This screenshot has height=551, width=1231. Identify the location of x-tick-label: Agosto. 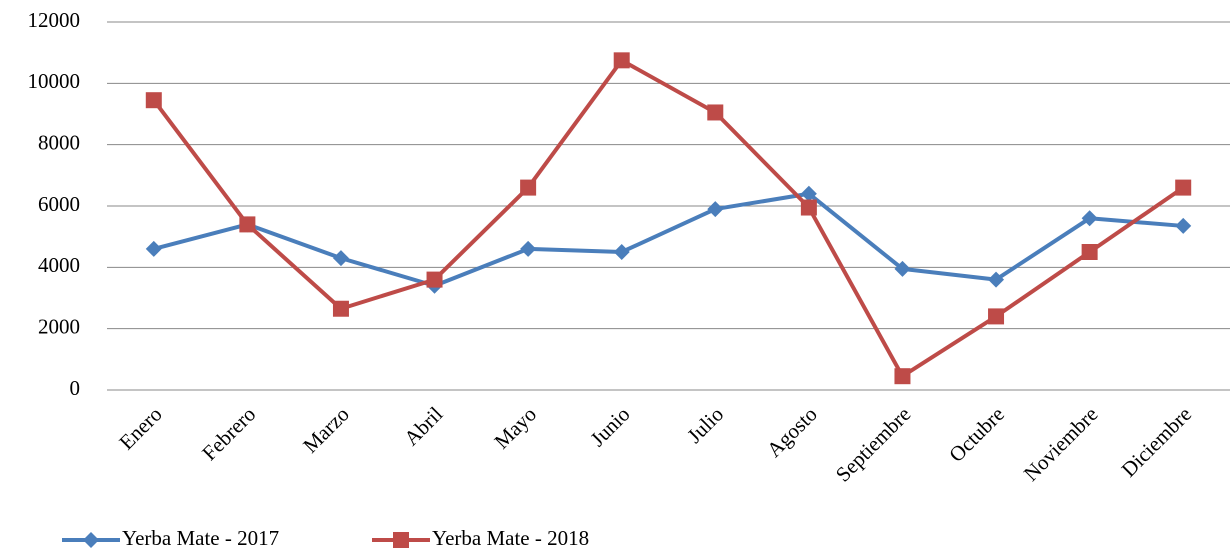
(792, 432).